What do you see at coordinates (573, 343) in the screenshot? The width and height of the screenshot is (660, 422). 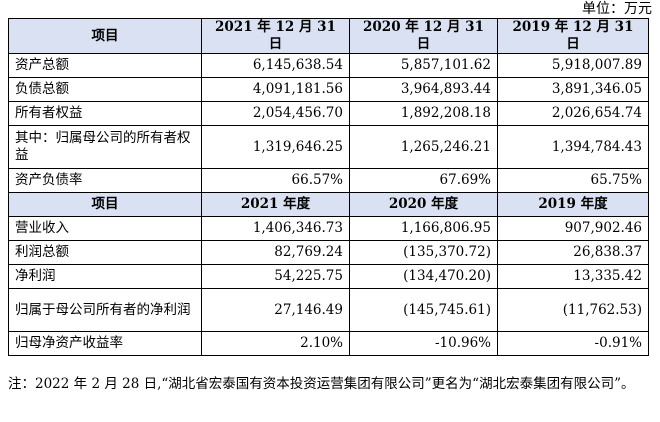 I see `cell-2019: -0.91%` at bounding box center [573, 343].